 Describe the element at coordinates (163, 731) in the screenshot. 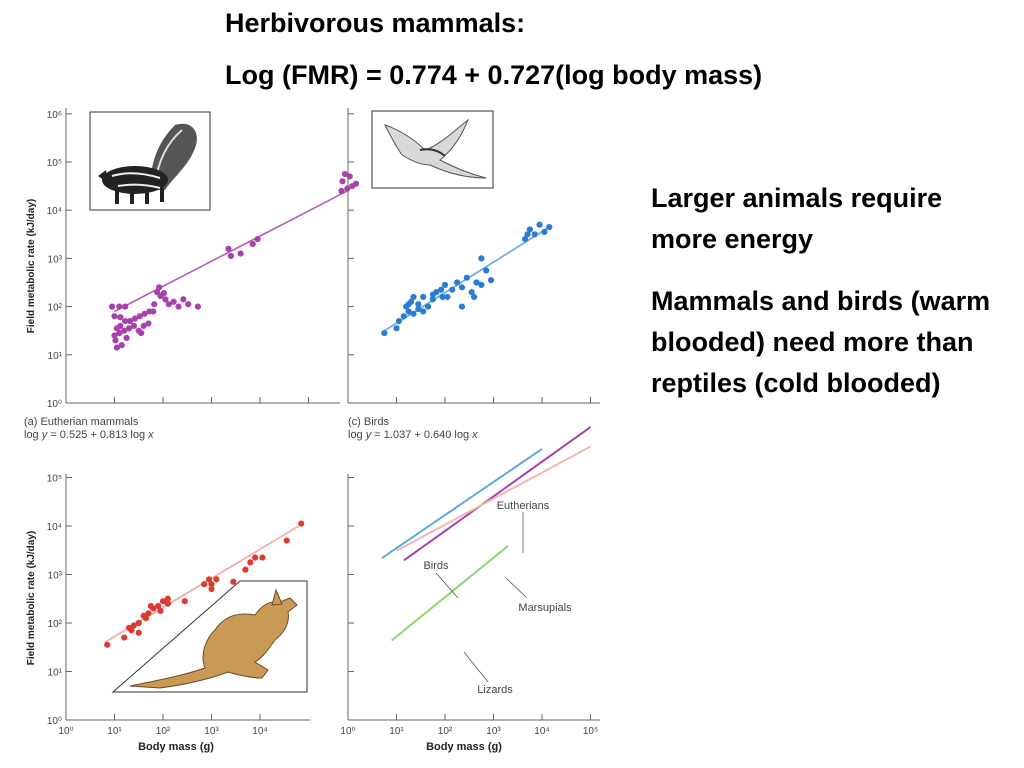

I see `x-tick-label-b: 10²` at that location.